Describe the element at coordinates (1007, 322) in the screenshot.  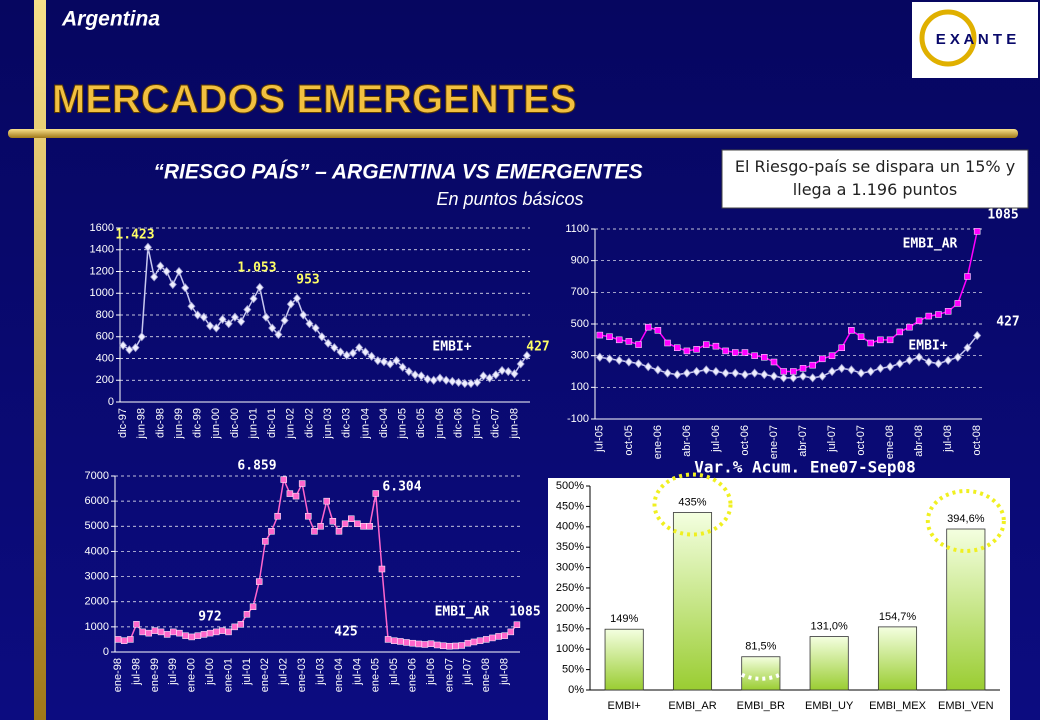
I see `annotation: 427` at that location.